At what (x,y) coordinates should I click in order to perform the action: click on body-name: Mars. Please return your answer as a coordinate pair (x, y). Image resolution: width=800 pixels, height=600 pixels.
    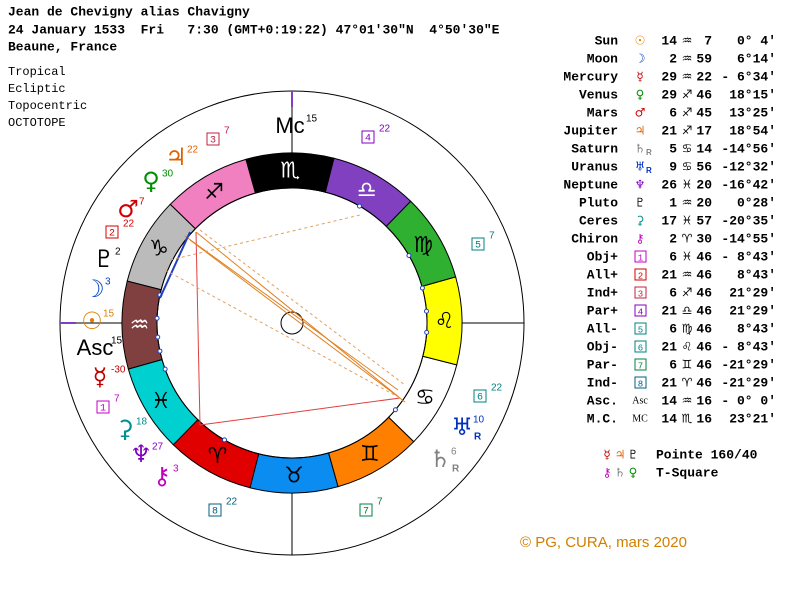
    Looking at the image, I should click on (602, 112).